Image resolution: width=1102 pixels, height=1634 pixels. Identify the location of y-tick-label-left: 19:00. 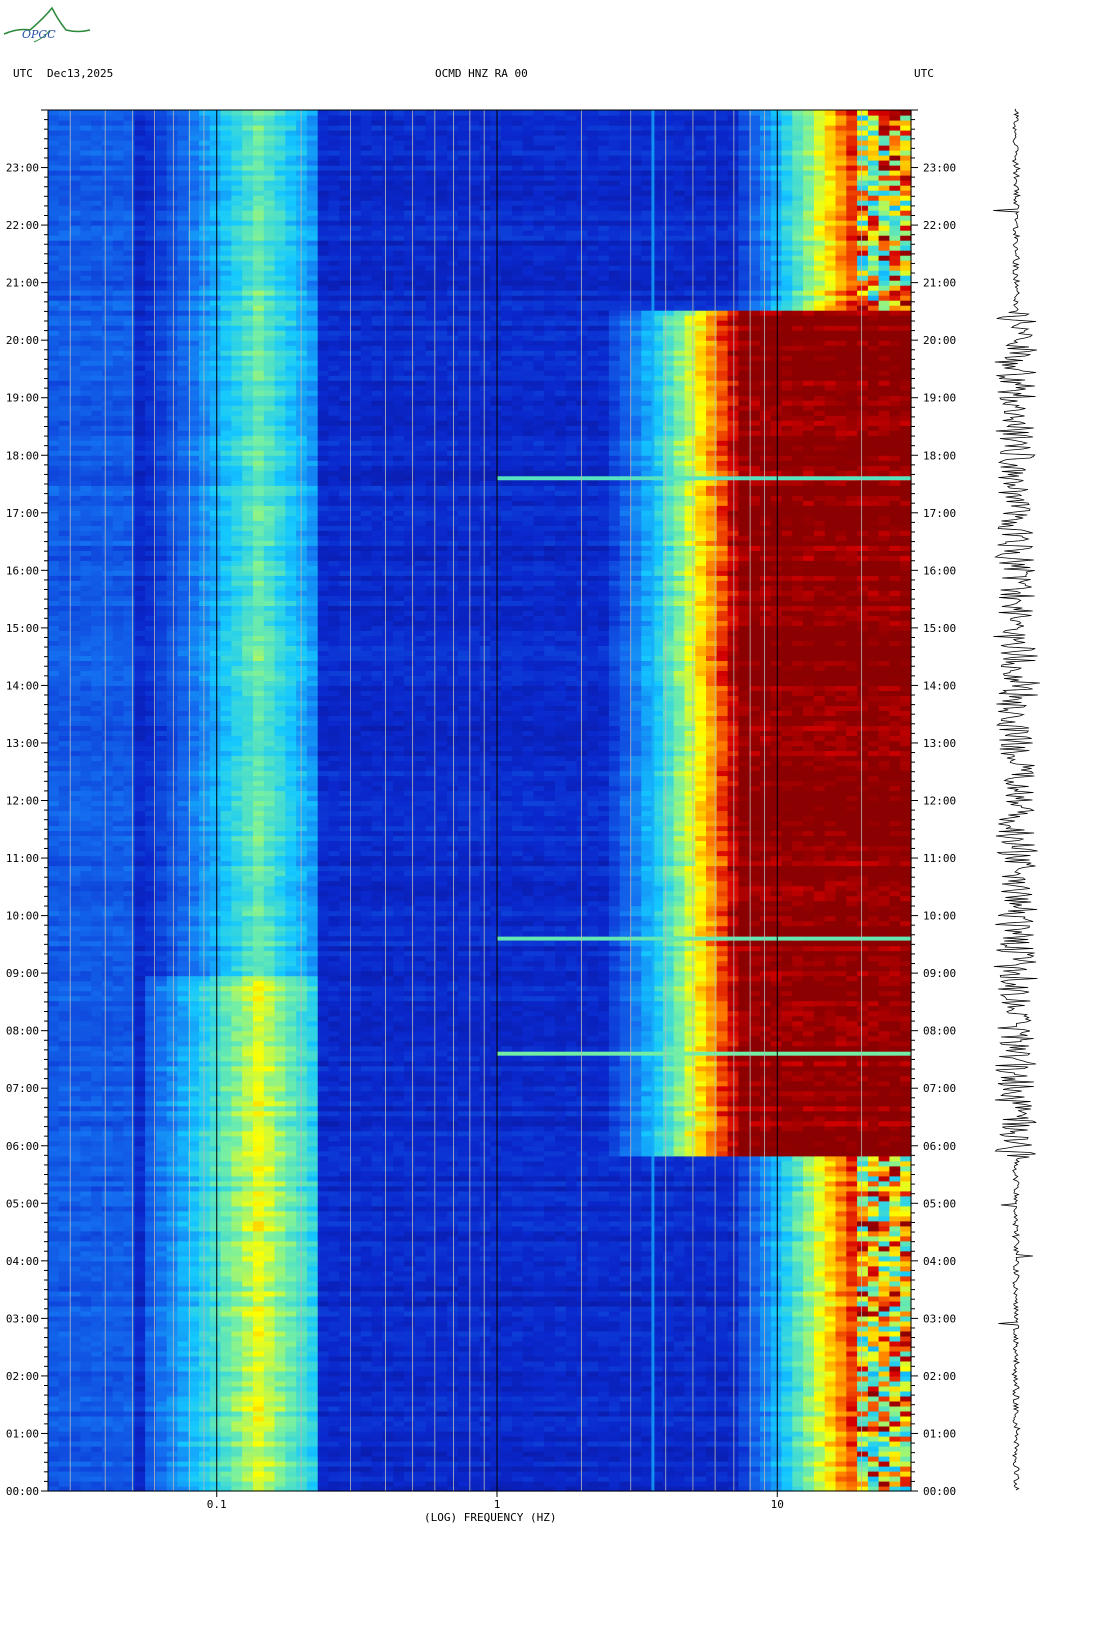
(22, 398).